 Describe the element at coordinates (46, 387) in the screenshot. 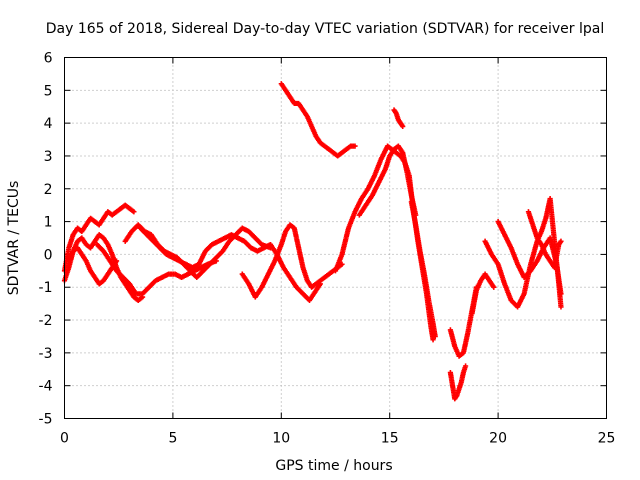

I see `y-tick-label: -4` at that location.